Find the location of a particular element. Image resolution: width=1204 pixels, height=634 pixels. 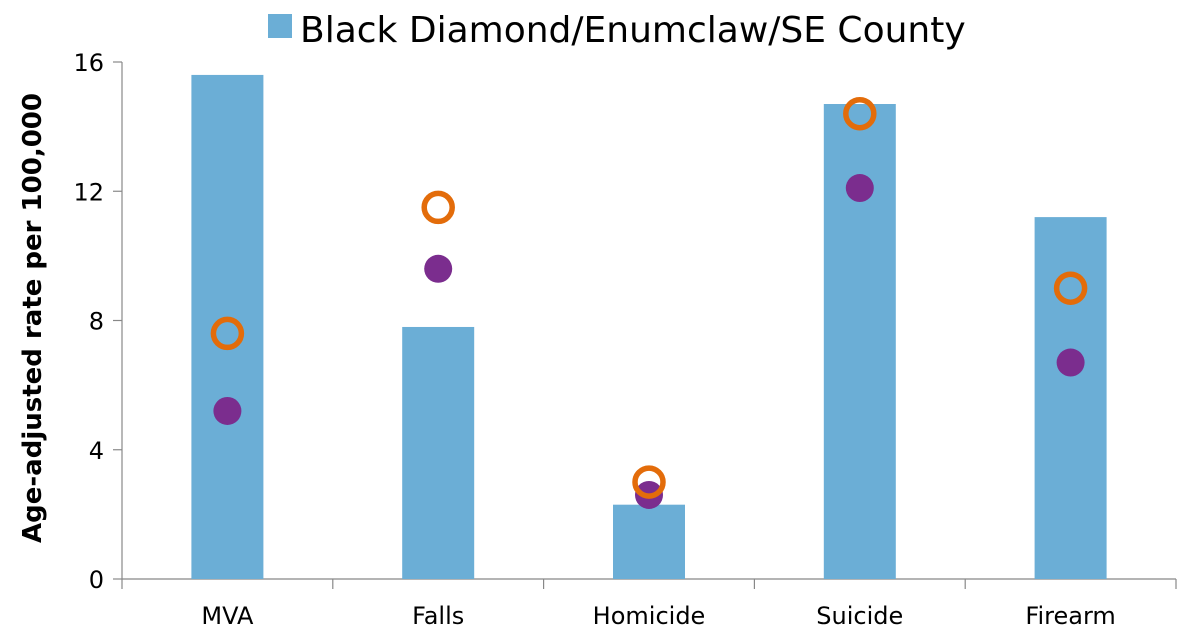

point-filled-mva is located at coordinates (227, 410).